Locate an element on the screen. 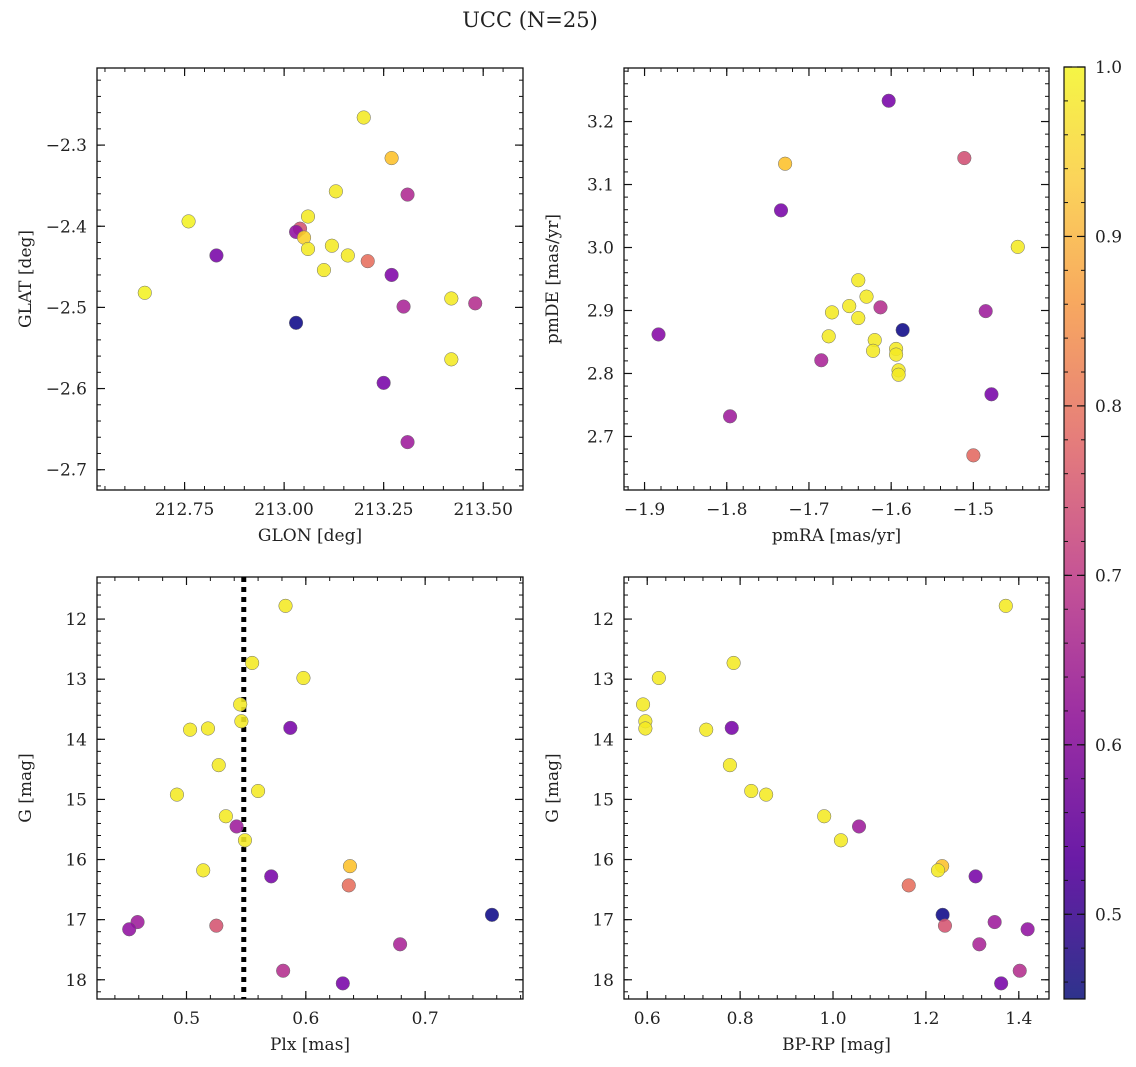 Image resolution: width=1136 pixels, height=1067 pixels. x-tick-label: 1.2 is located at coordinates (925, 1019).